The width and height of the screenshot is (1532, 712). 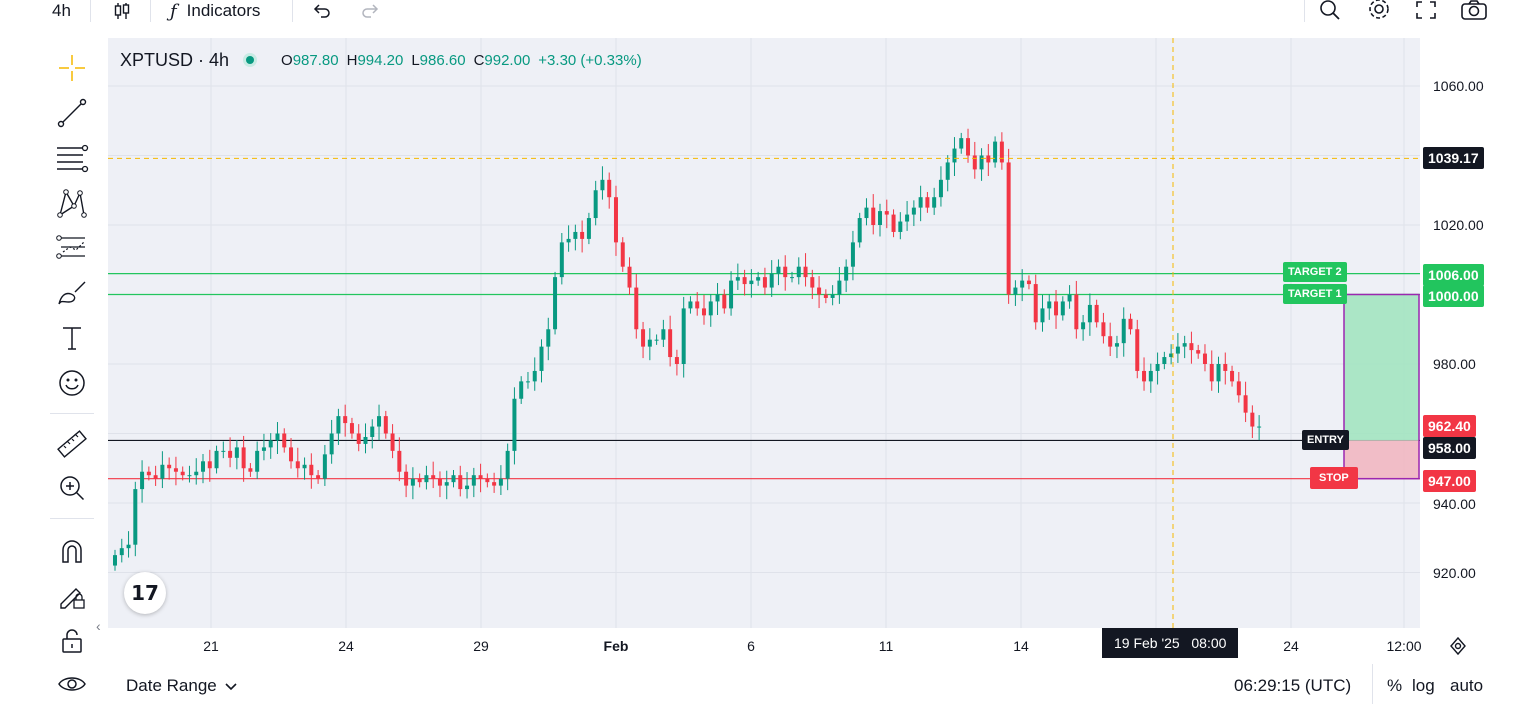 I want to click on target1-label: TARGET 1, so click(x=1315, y=294).